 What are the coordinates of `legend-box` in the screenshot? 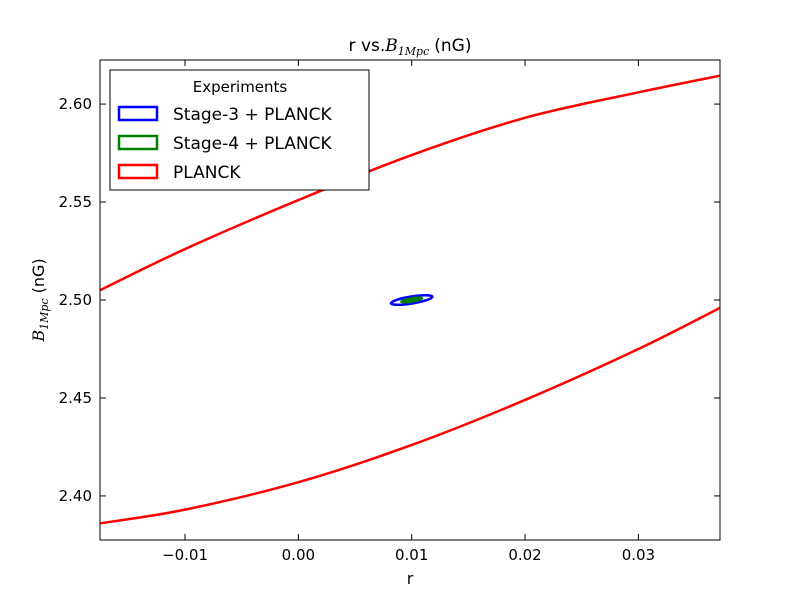 It's located at (239, 130).